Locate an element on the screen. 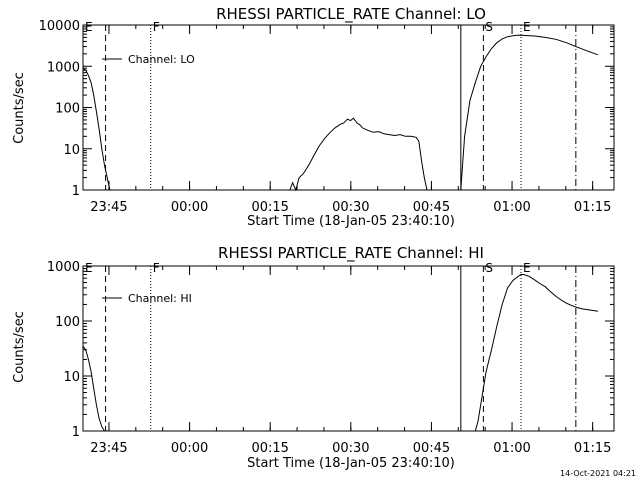  lo-y-tick-label: 1000 is located at coordinates (63, 67).